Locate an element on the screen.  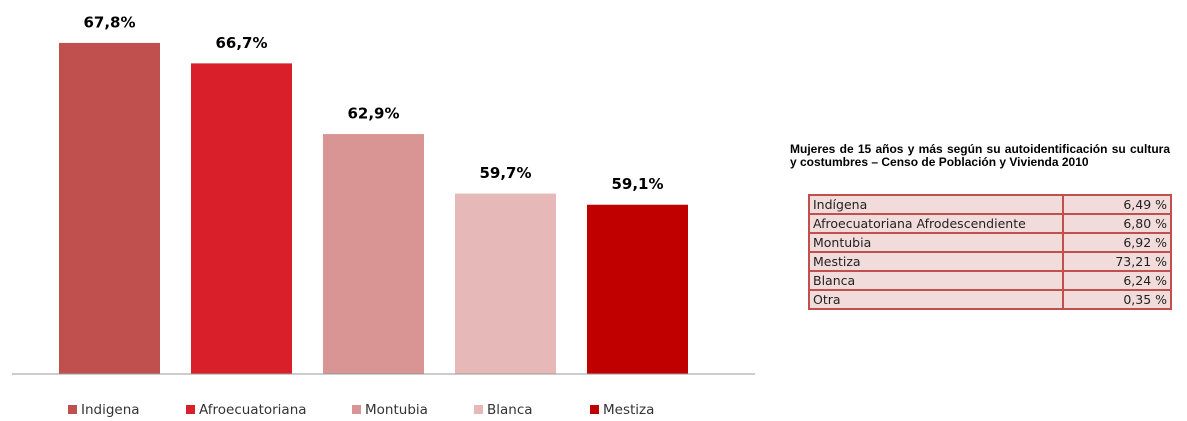
table-row: Indígena 6,49 % is located at coordinates (990, 204).